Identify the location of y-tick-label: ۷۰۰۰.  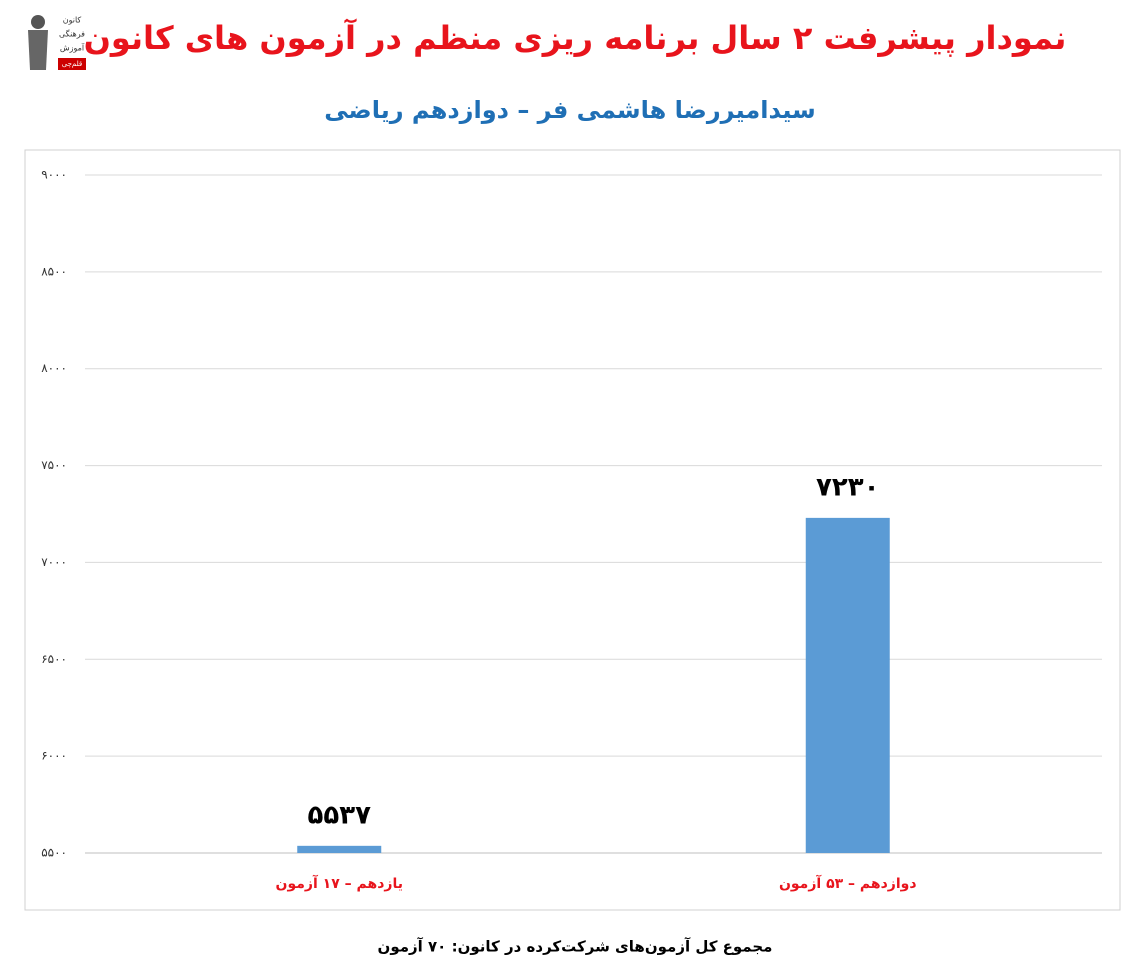
(54, 562).